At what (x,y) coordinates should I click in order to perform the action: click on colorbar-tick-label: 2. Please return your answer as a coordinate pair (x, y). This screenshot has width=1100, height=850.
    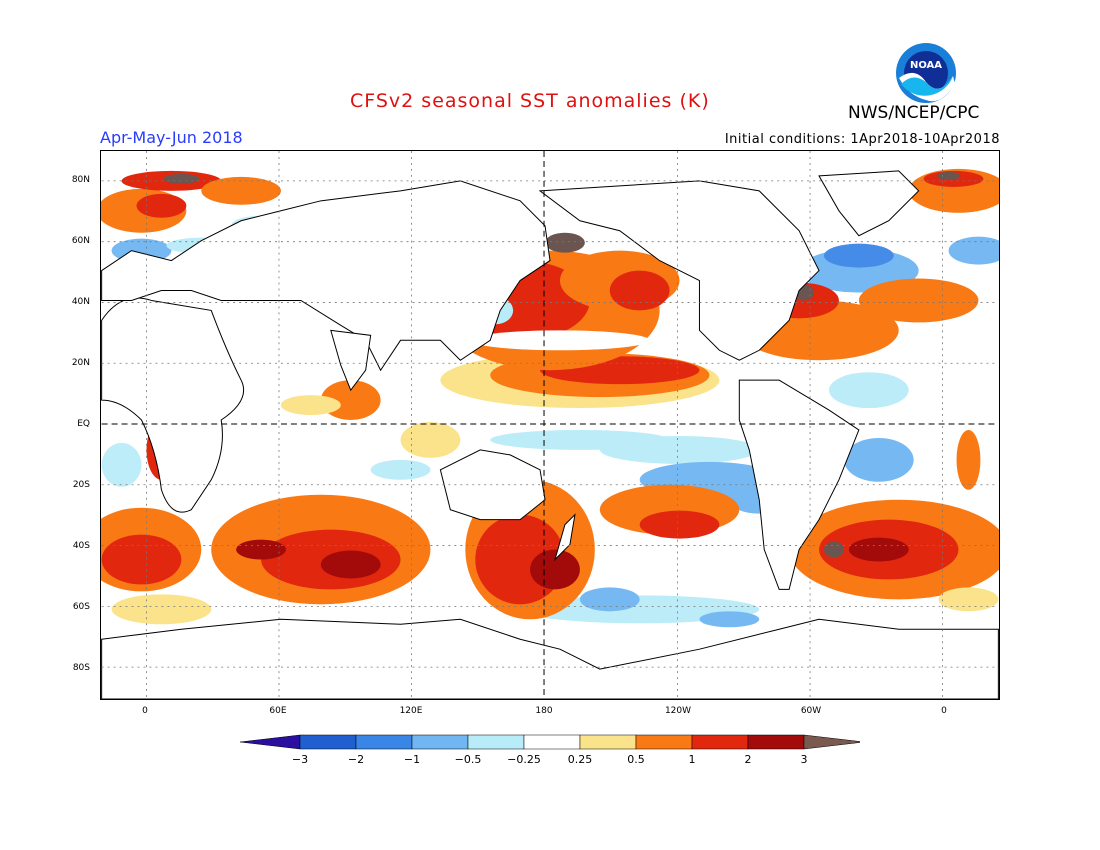
    Looking at the image, I should click on (748, 759).